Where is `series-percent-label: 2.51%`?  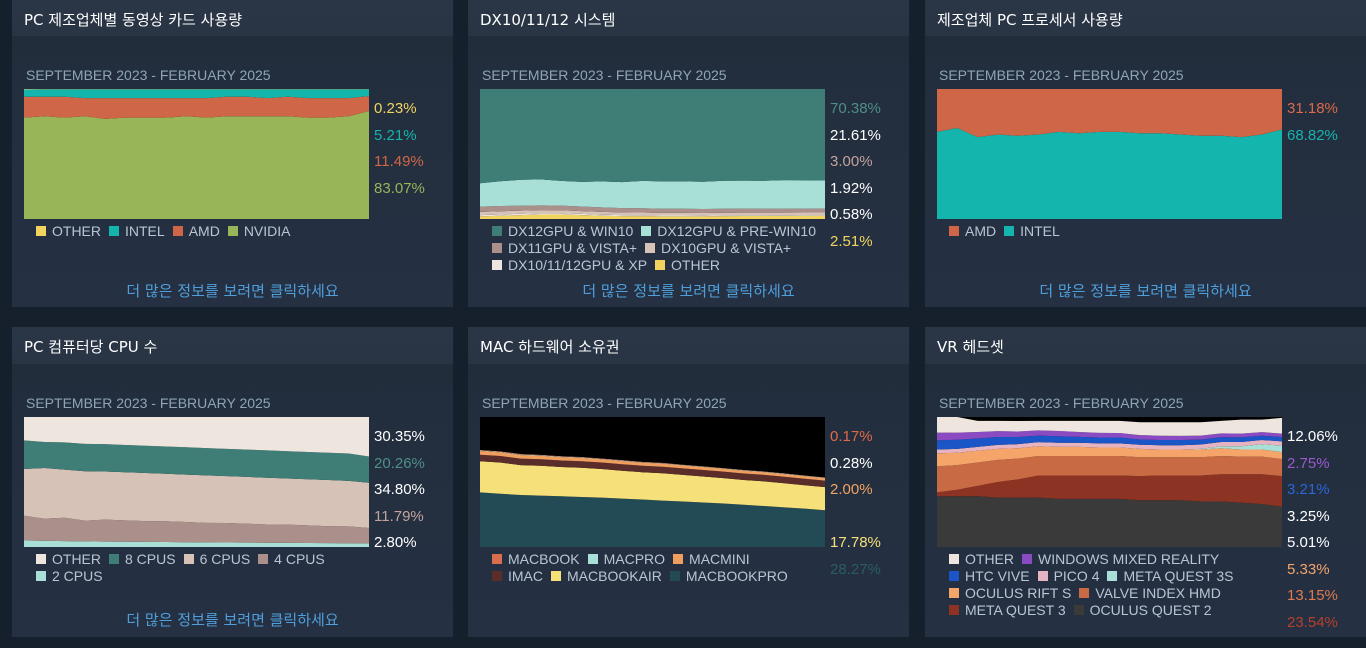 series-percent-label: 2.51% is located at coordinates (851, 241).